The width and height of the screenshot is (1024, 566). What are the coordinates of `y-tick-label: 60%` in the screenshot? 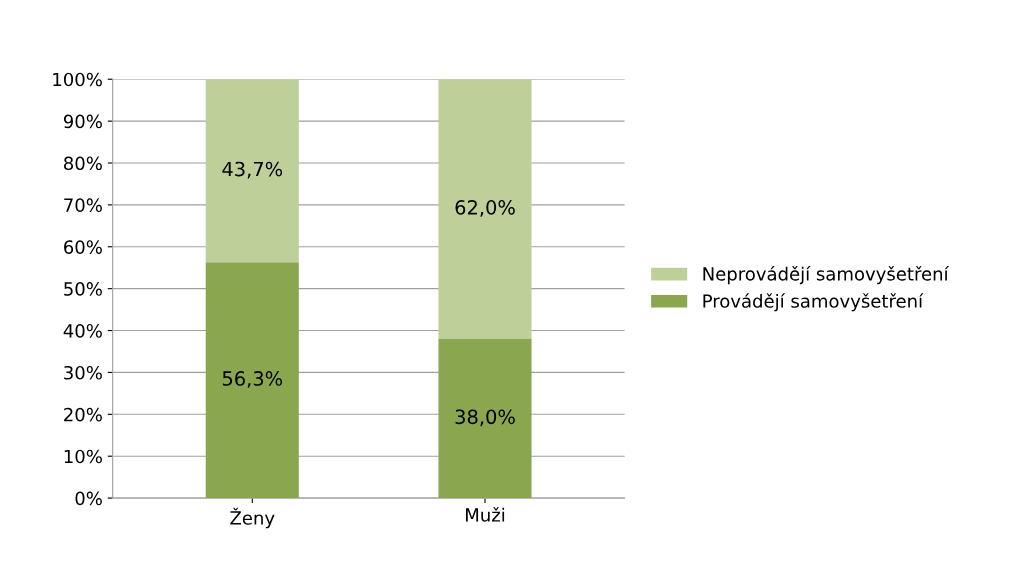 It's located at (83, 247).